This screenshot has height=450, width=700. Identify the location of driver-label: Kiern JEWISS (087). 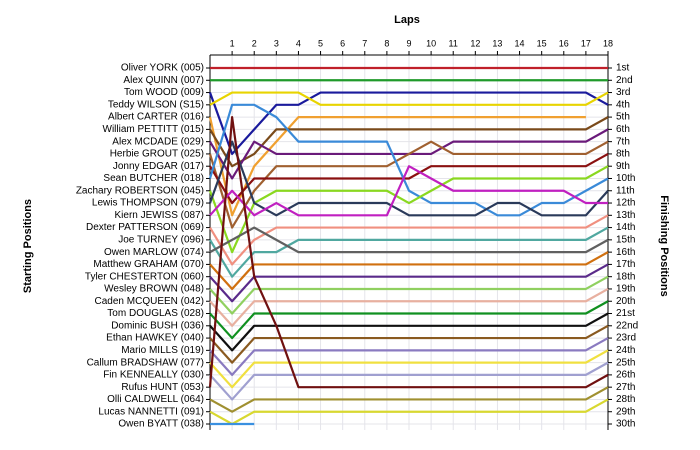
(159, 215).